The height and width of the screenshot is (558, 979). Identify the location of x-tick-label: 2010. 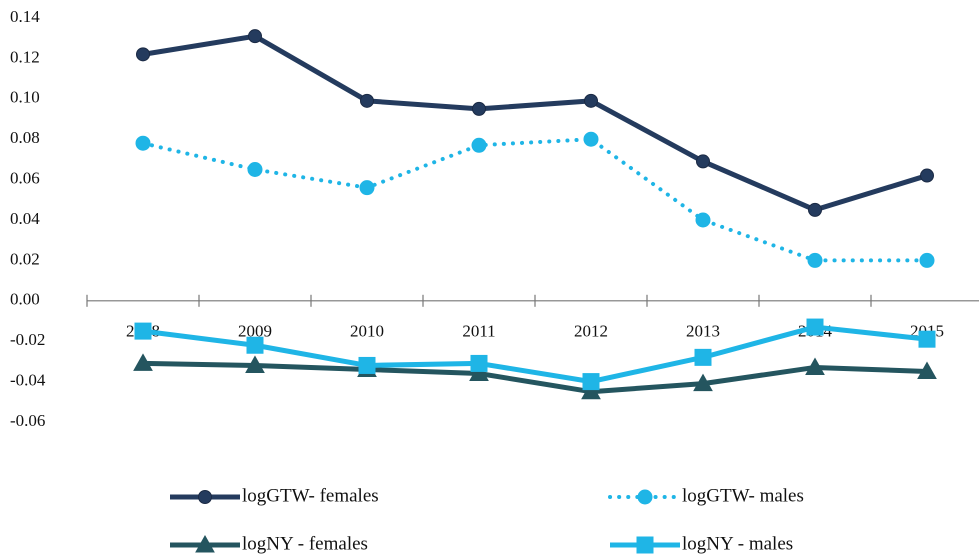
(367, 331).